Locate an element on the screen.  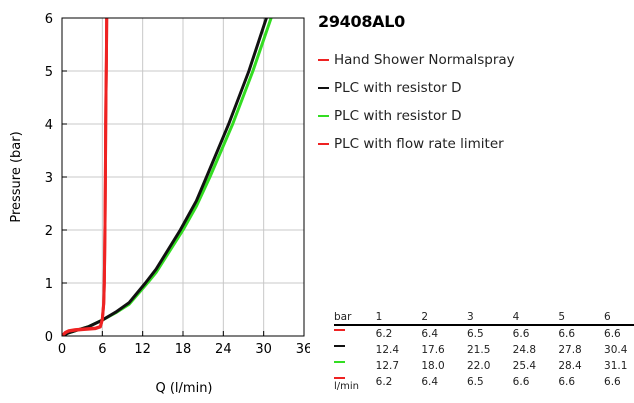
x-axis-label: Q (l/min) is located at coordinates (183, 388).